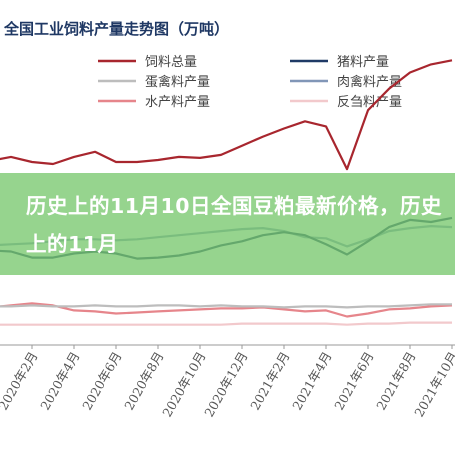  What do you see at coordinates (433, 384) in the screenshot?
I see `x-tick-label-11: 2021年10月` at bounding box center [433, 384].